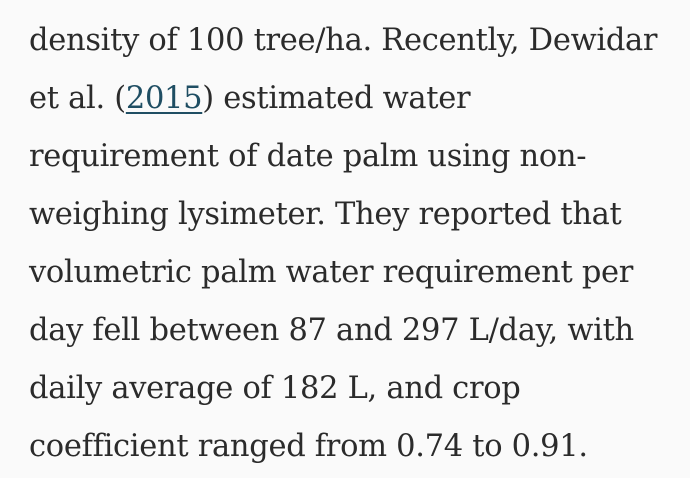 This screenshot has height=478, width=690. Describe the element at coordinates (331, 330) in the screenshot. I see `paragraph-line: day fell between 87 and 297 L/day, with` at that location.